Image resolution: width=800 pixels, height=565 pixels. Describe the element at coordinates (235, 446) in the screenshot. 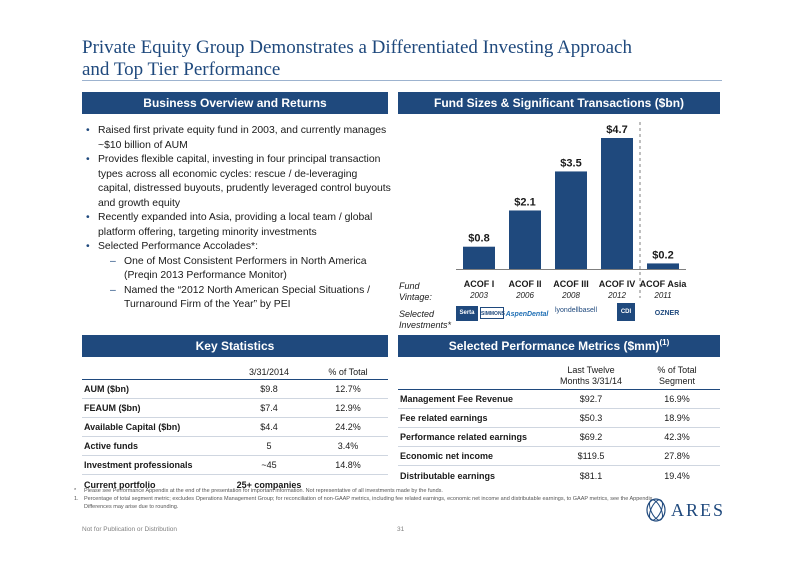

I see `table-row: Active funds 5 3.4%` at that location.